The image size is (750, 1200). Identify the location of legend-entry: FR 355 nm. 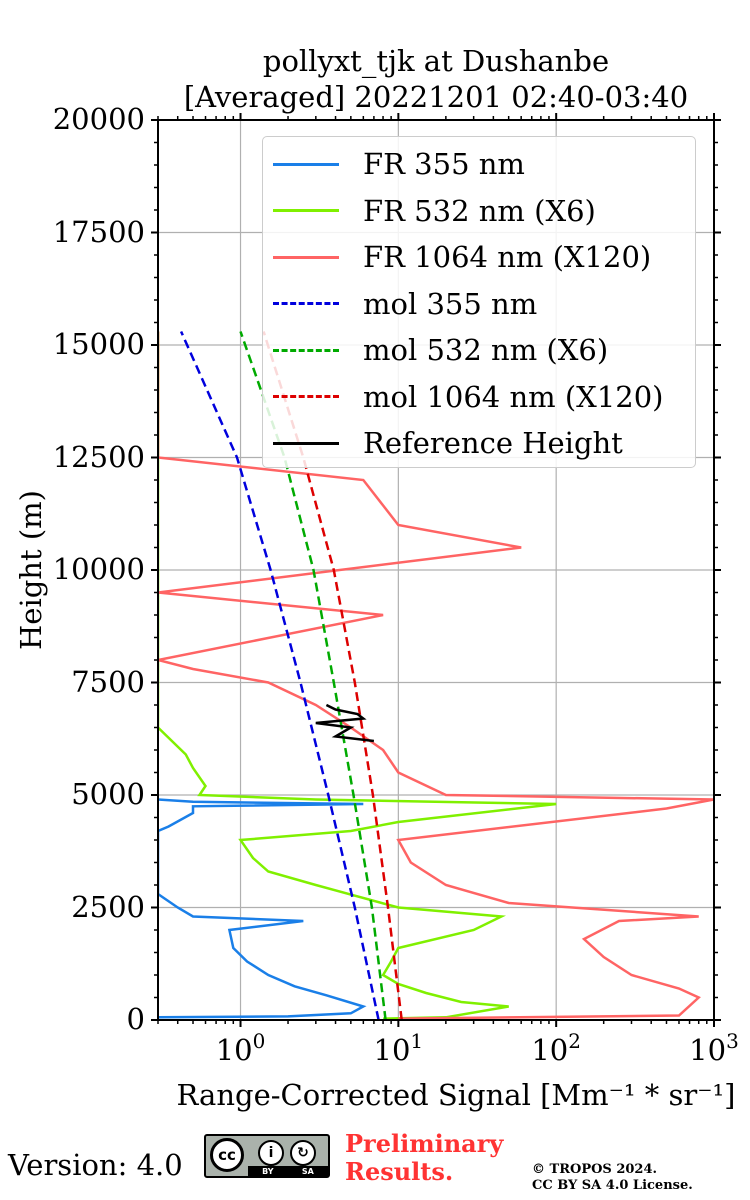
(399, 164).